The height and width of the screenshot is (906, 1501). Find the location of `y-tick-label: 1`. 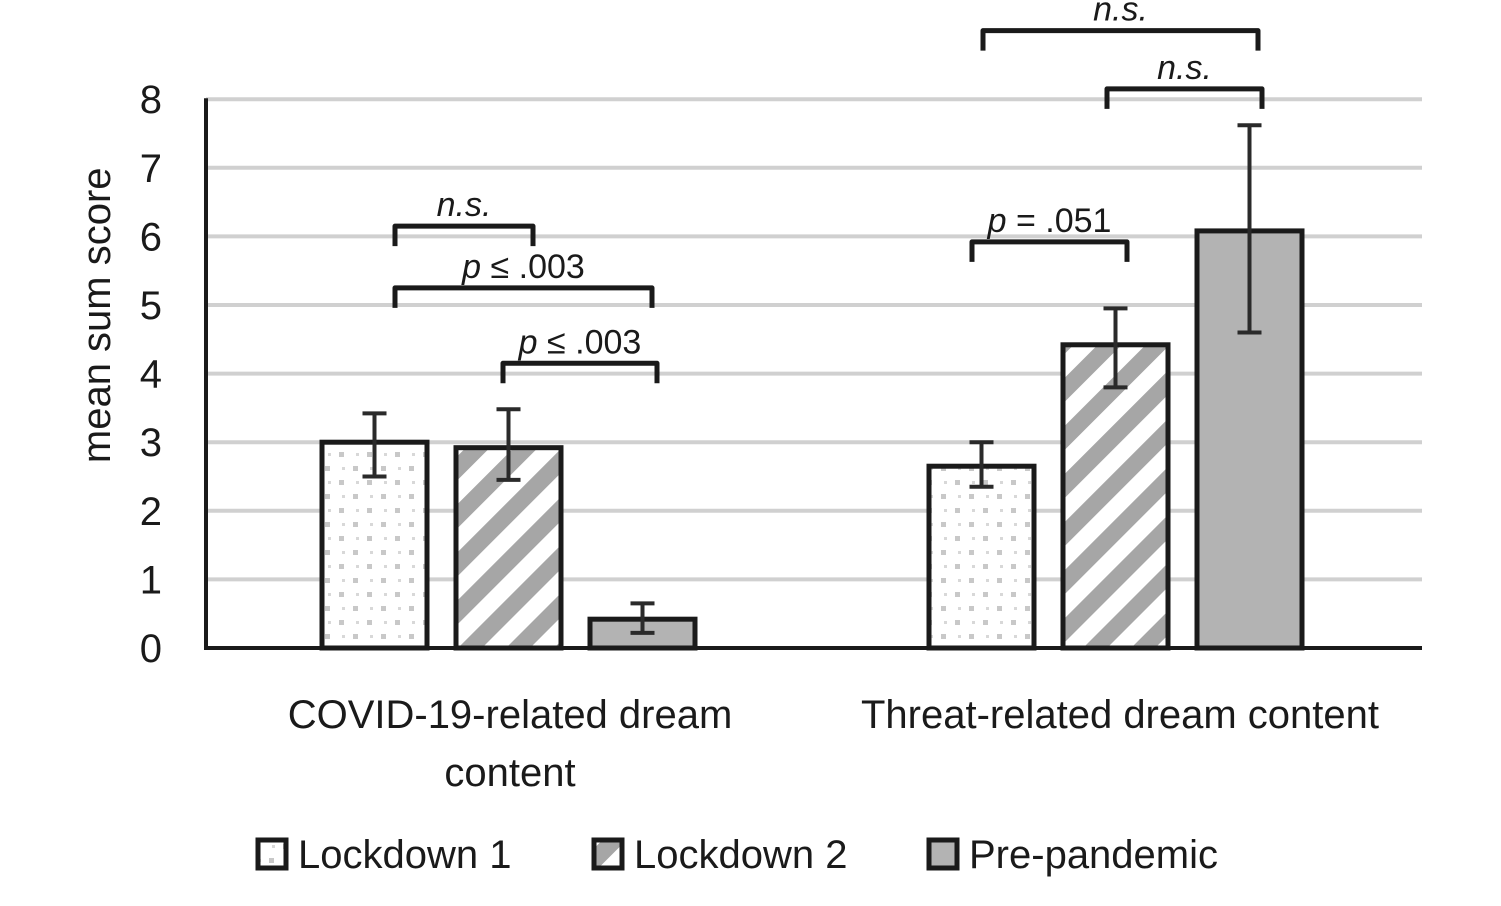

y-tick-label: 1 is located at coordinates (151, 580).